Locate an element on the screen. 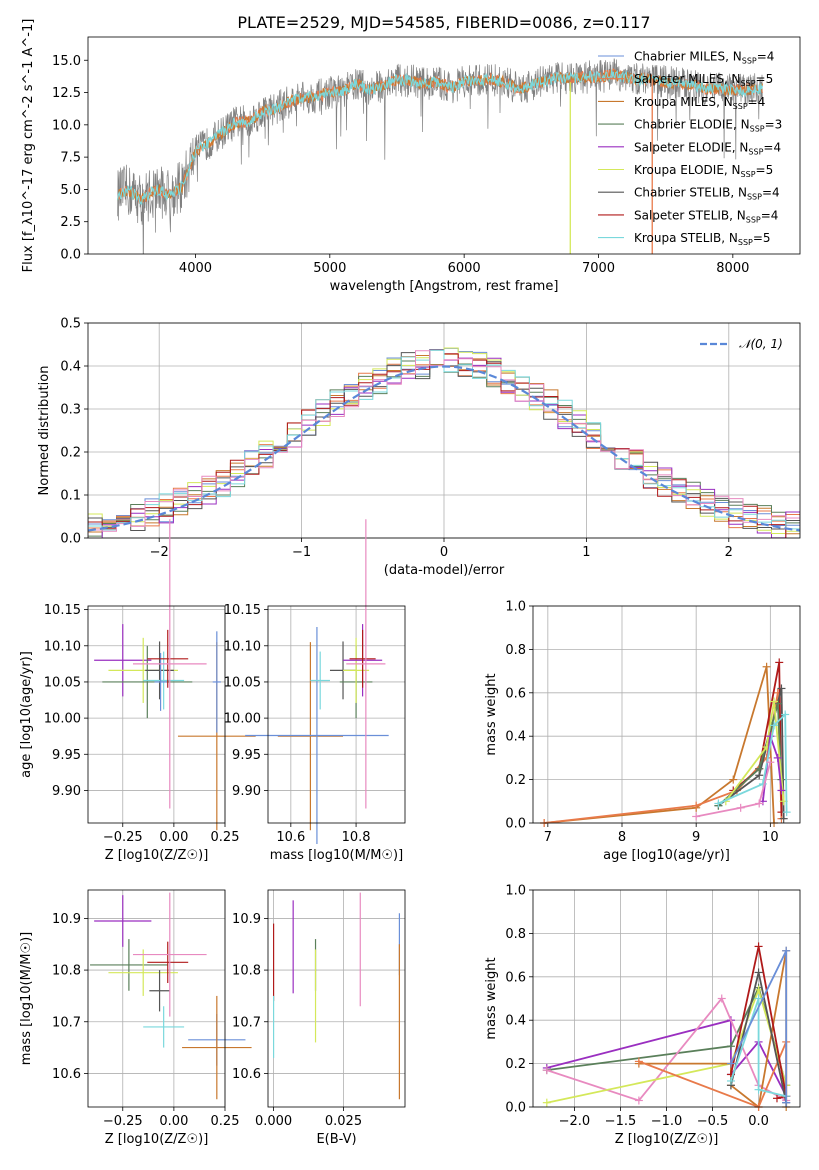 Image resolution: width=819 pixels, height=1170 pixels. y-tick-label: 2.5 is located at coordinates (70, 222).